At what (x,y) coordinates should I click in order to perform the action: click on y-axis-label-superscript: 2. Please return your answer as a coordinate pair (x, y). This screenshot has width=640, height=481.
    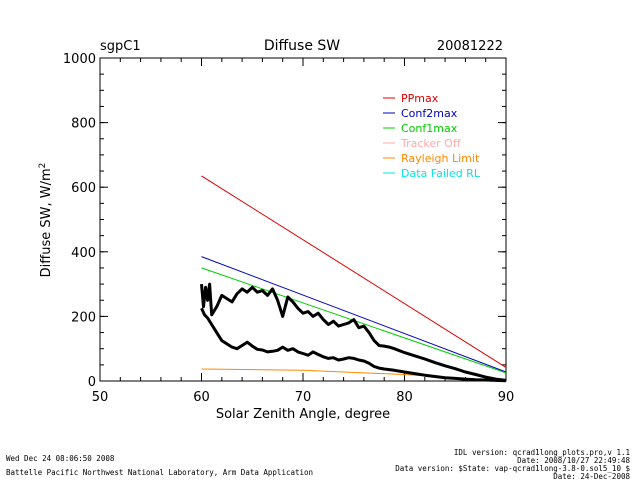
    Looking at the image, I should click on (43, 166).